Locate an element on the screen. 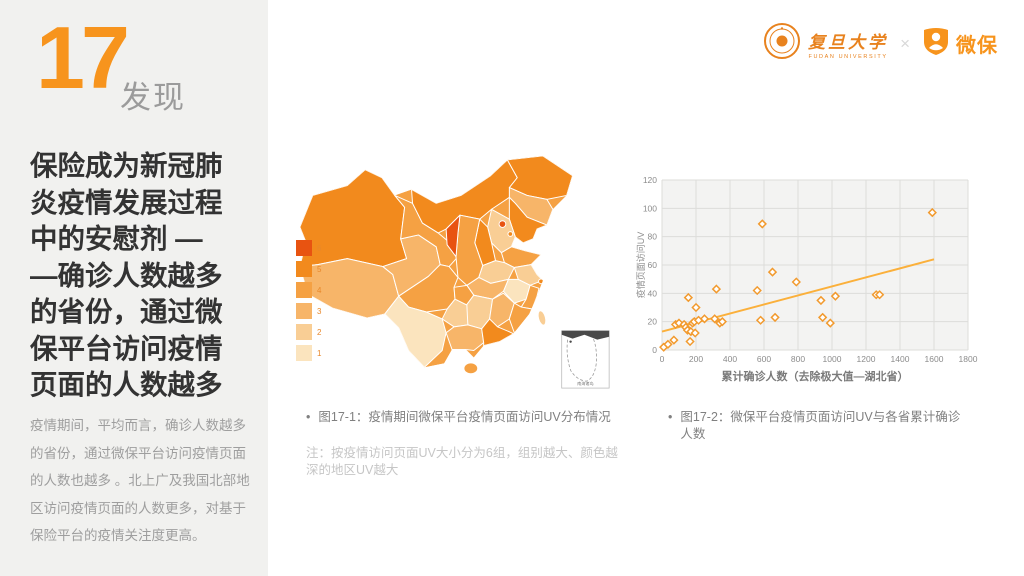  legend-item: 3 is located at coordinates (308, 311).